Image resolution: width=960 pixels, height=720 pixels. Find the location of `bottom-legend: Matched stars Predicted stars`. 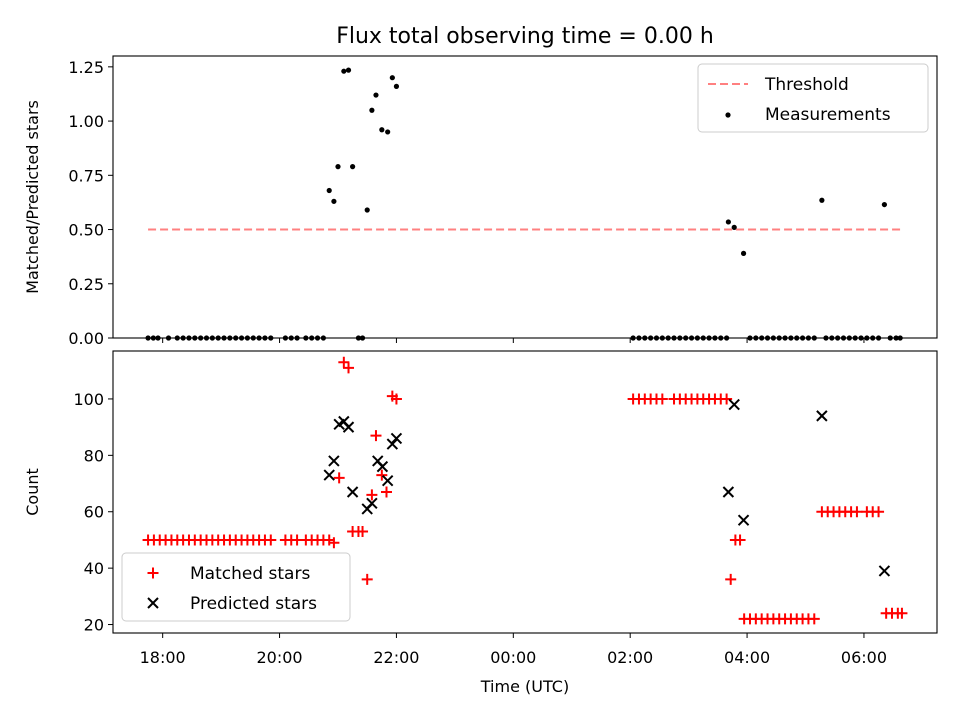

bottom-legend: Matched stars Predicted stars is located at coordinates (236, 587).